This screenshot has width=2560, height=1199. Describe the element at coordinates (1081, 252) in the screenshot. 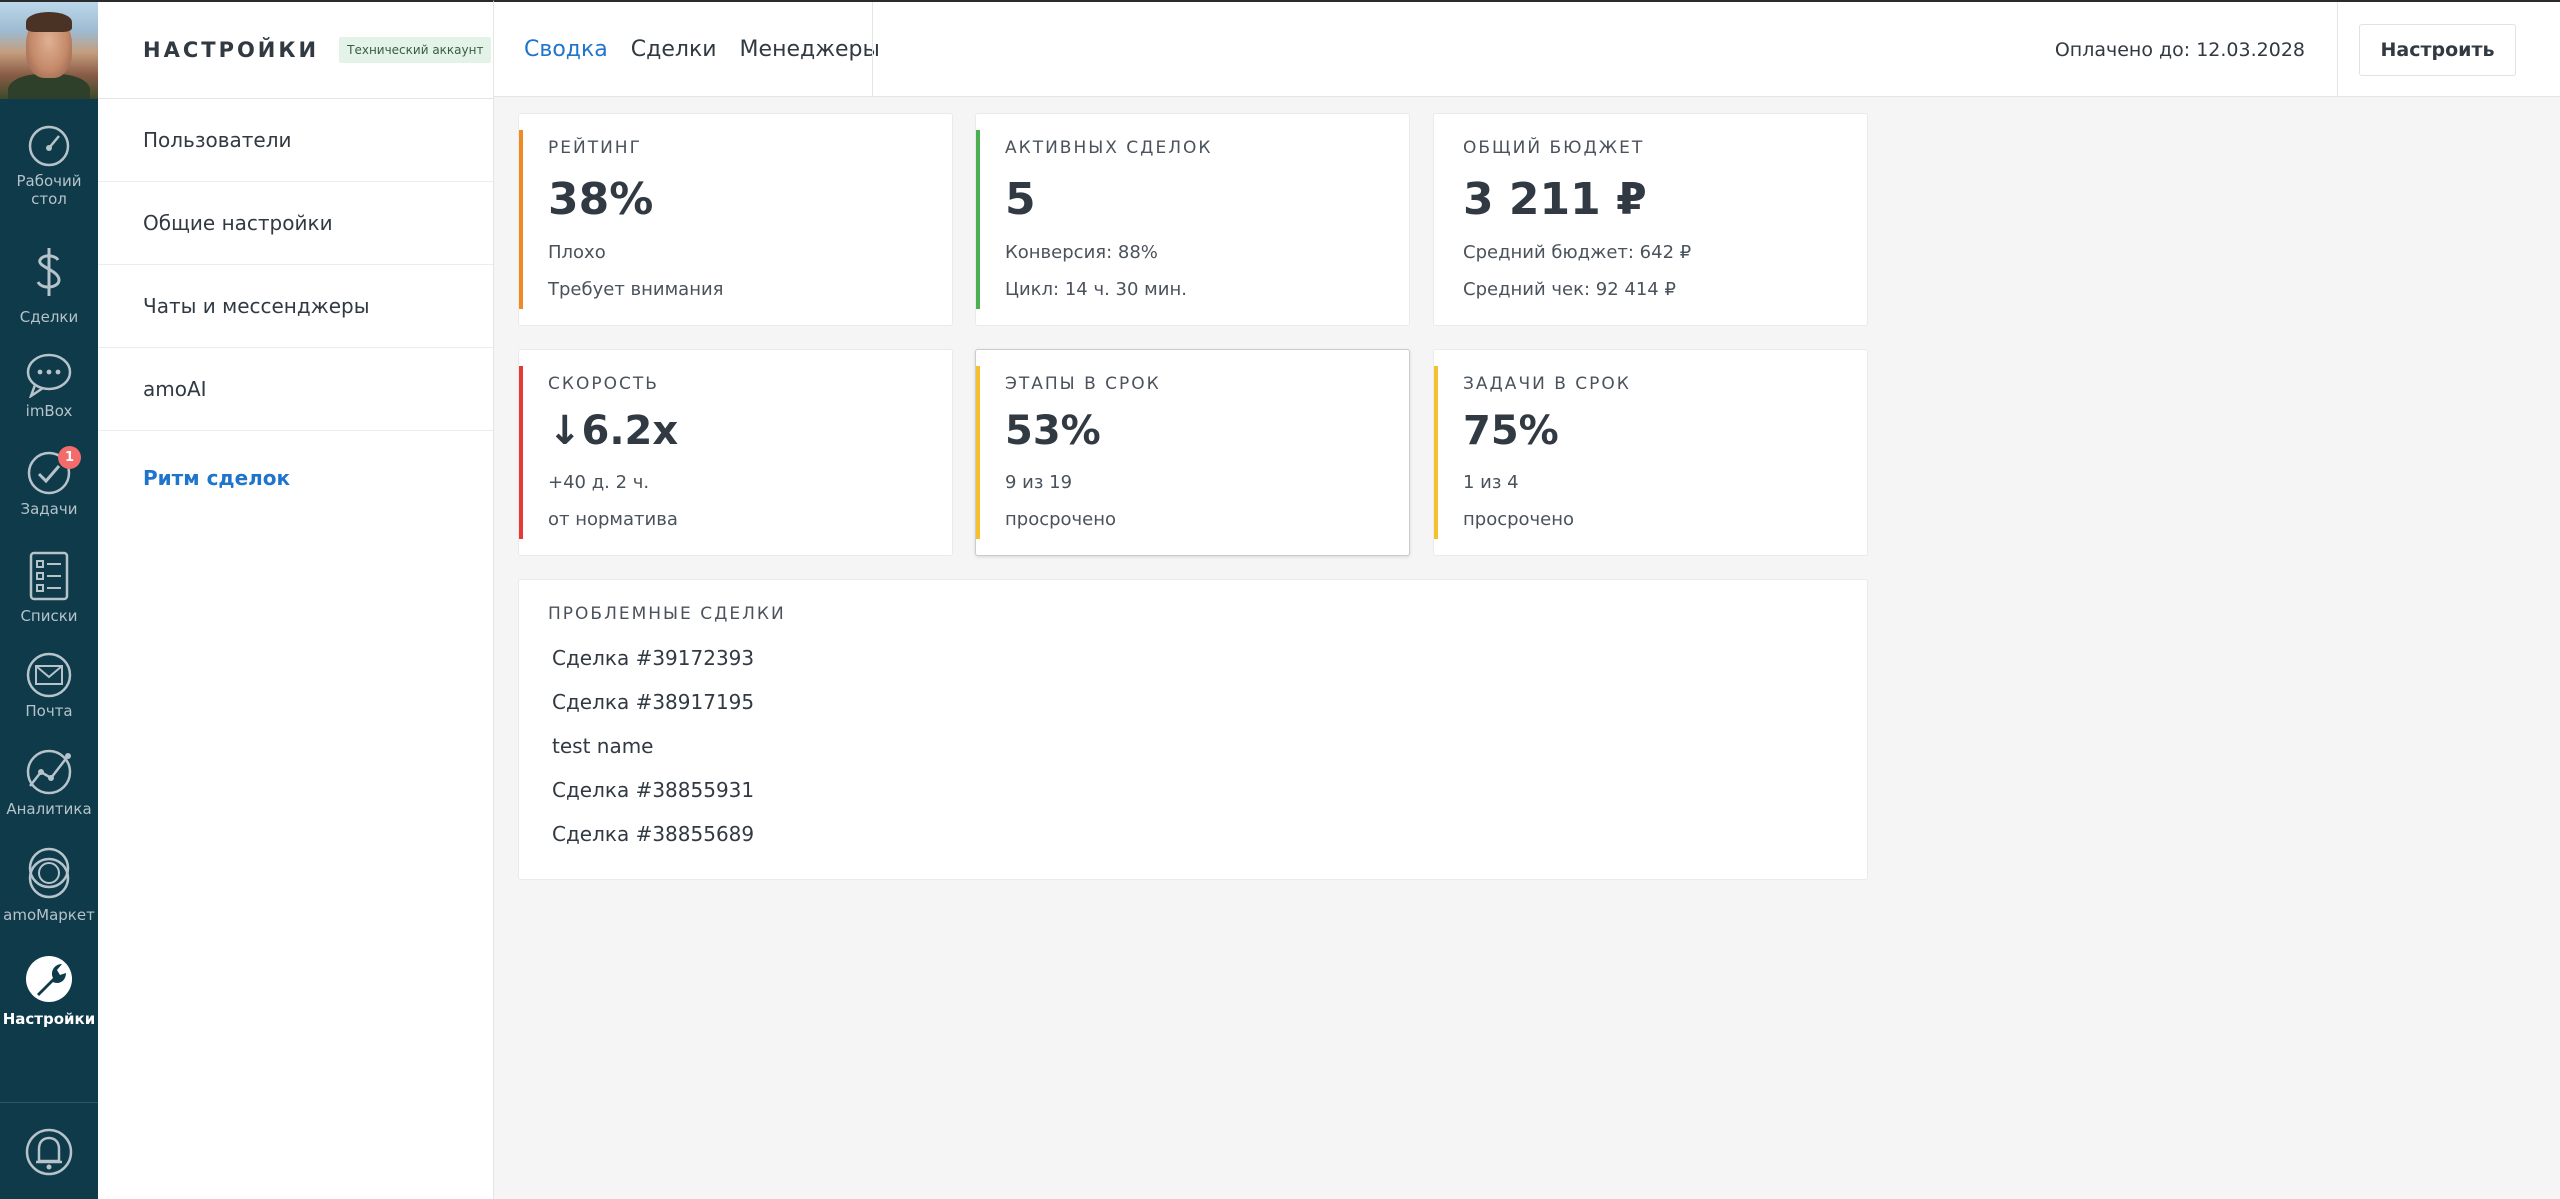

I see `card-line: Конверсия: 88%` at that location.